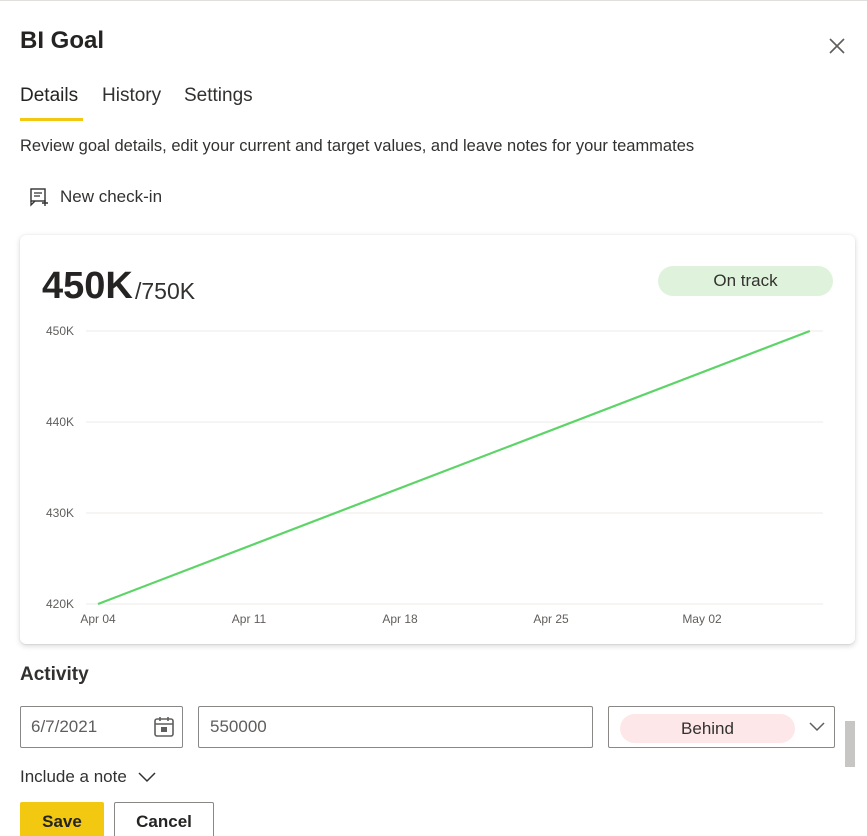 The height and width of the screenshot is (836, 867). What do you see at coordinates (49, 95) in the screenshot?
I see `tab-details: Details` at bounding box center [49, 95].